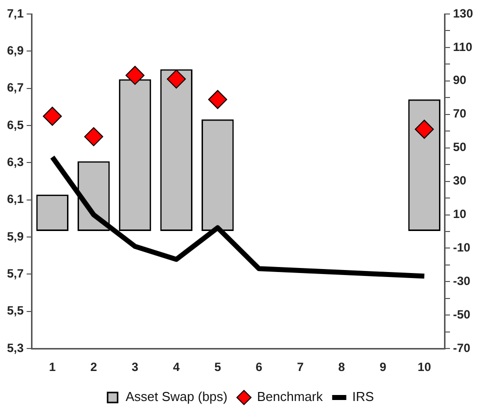  What do you see at coordinates (176, 367) in the screenshot?
I see `x-tick-label: 4` at bounding box center [176, 367].